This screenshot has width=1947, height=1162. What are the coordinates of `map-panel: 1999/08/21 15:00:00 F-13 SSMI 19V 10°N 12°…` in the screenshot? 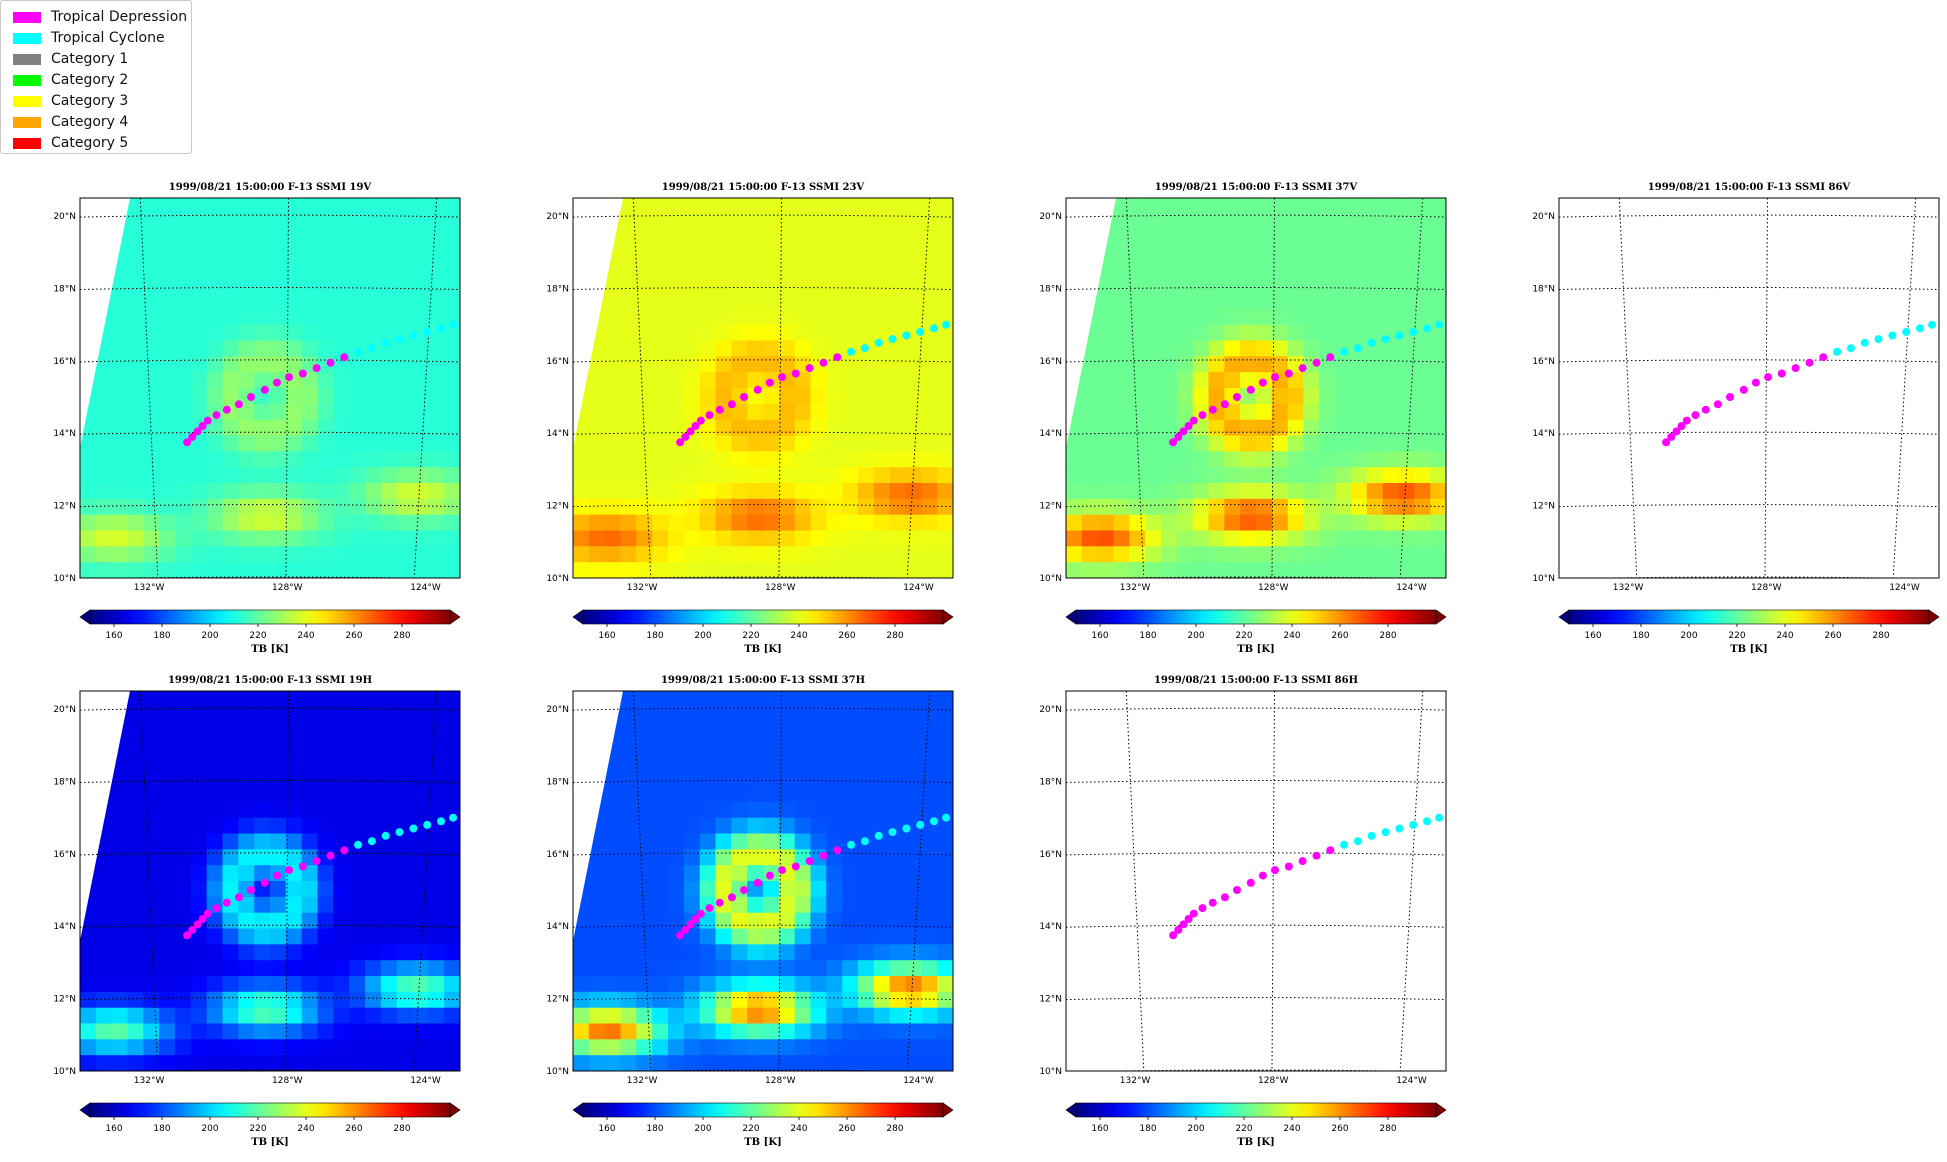 It's located at (257, 418).